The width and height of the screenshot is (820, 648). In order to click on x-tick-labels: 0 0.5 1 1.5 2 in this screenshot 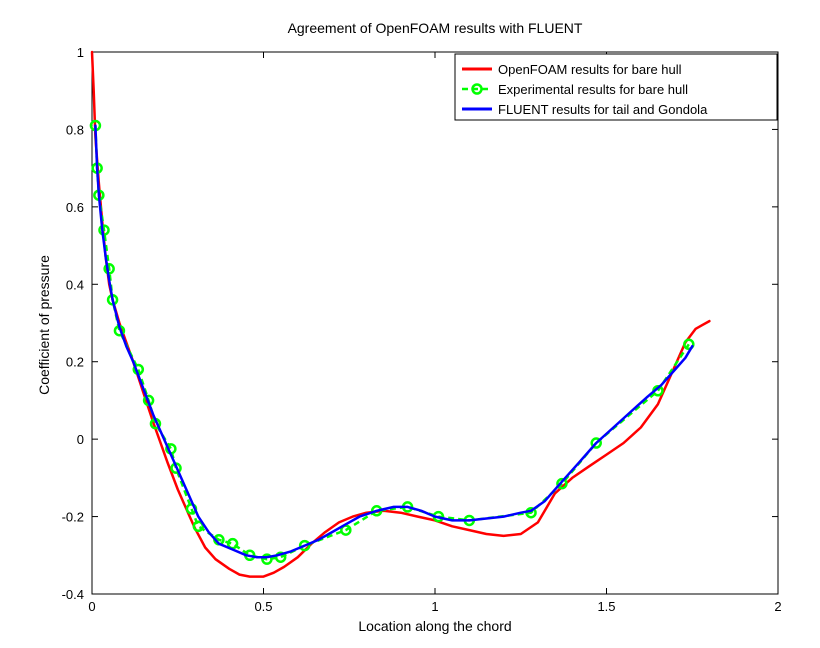, I will do `click(434, 606)`.